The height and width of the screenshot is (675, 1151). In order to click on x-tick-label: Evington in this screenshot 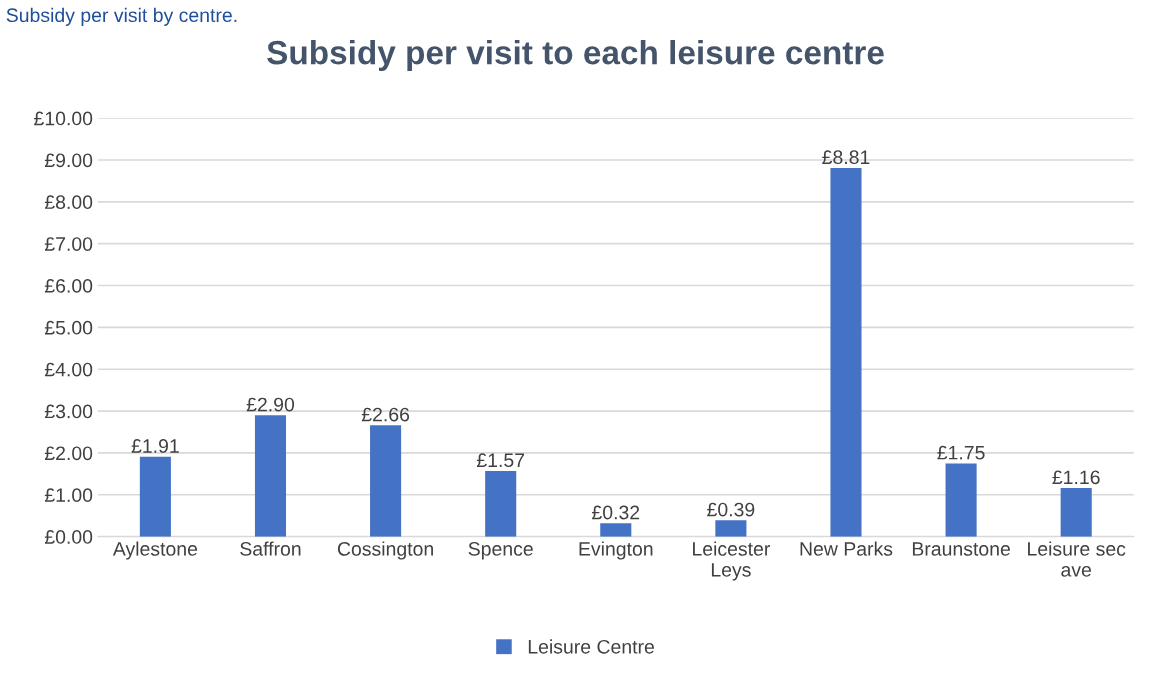, I will do `click(616, 550)`.